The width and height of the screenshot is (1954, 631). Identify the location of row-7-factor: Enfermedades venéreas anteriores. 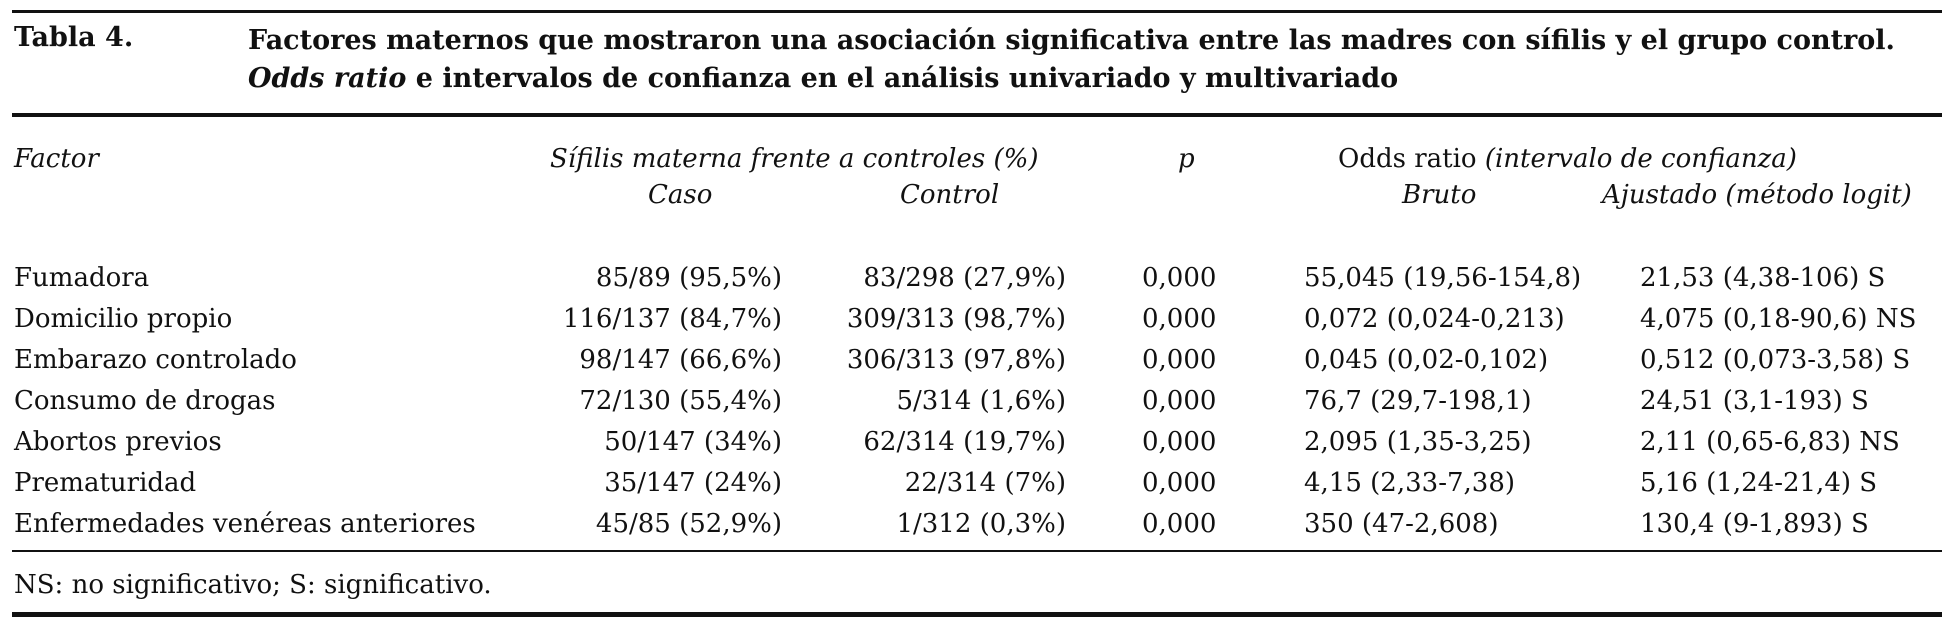
(245, 524).